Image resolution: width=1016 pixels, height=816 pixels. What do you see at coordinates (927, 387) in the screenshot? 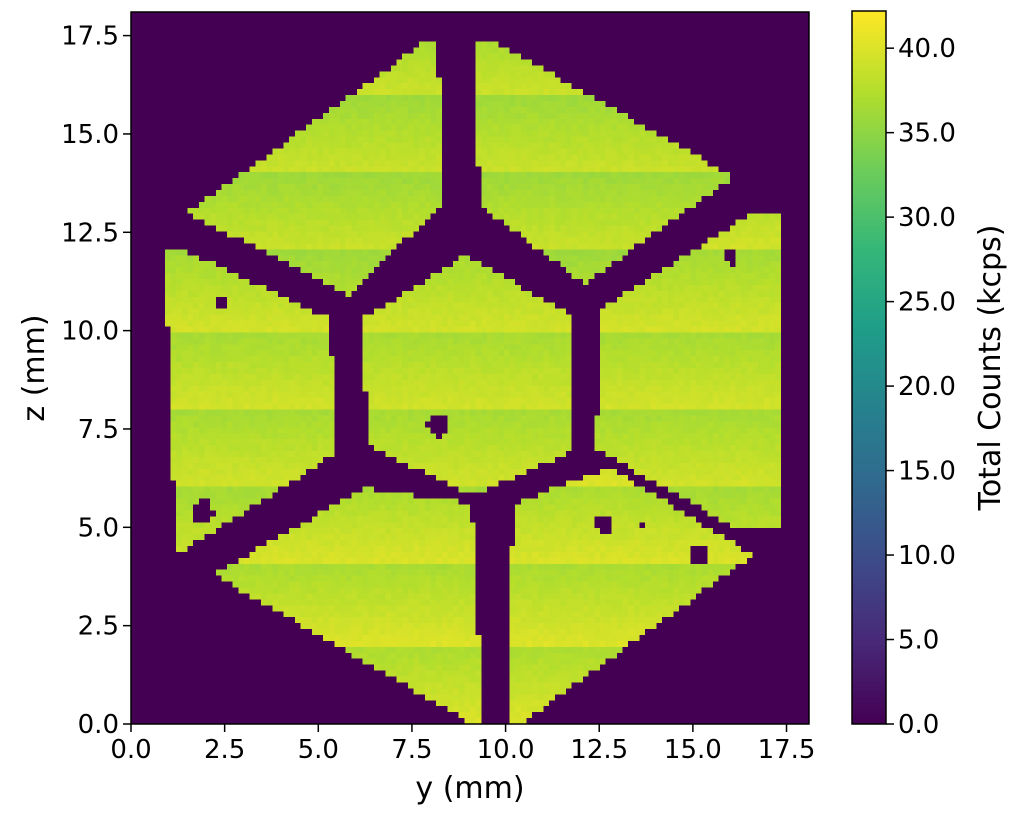
I see `colorbar-tick-label: 20.0` at bounding box center [927, 387].